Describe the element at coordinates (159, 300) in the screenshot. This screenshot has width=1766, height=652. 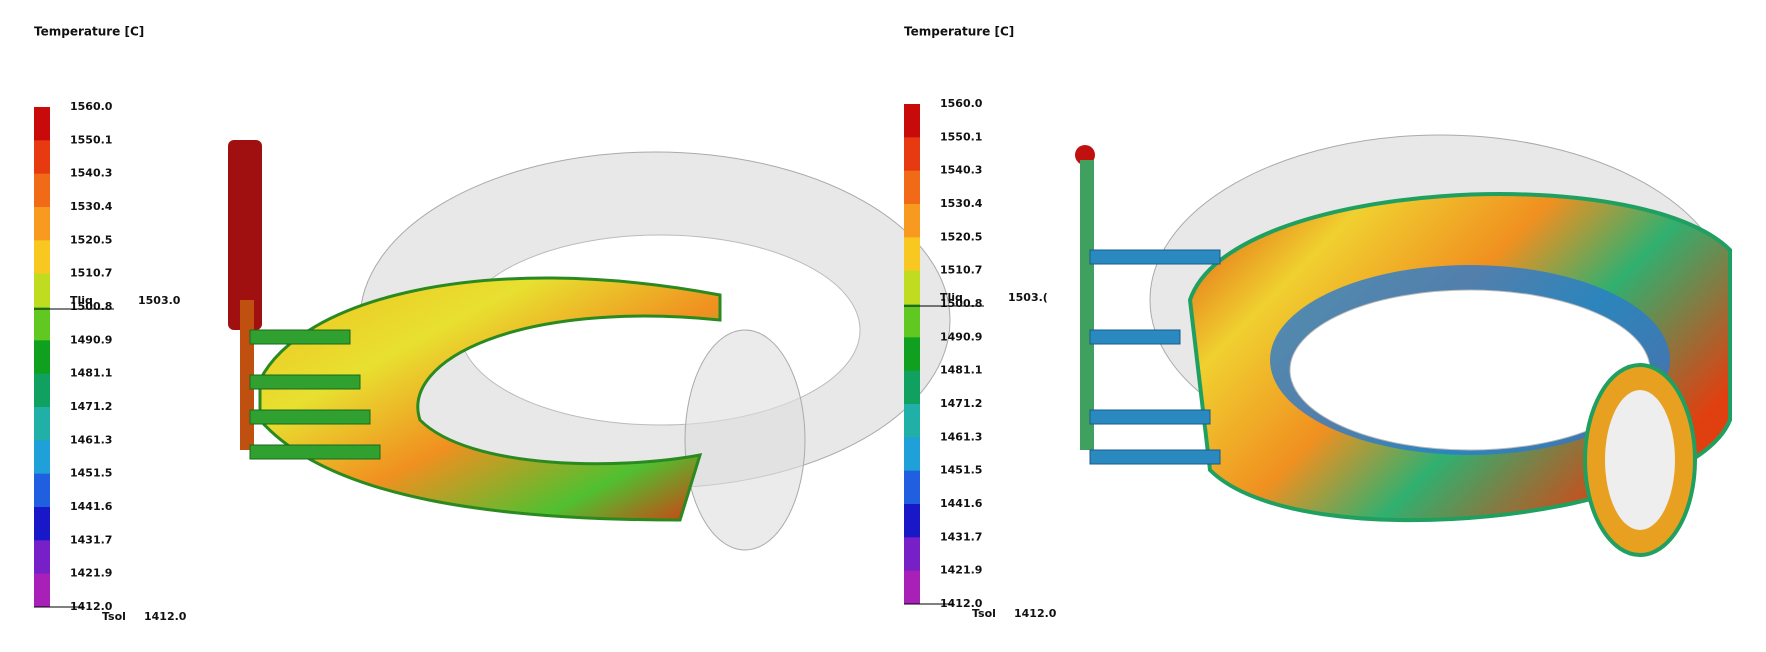
I see `liquidus-value: 1503.0` at that location.